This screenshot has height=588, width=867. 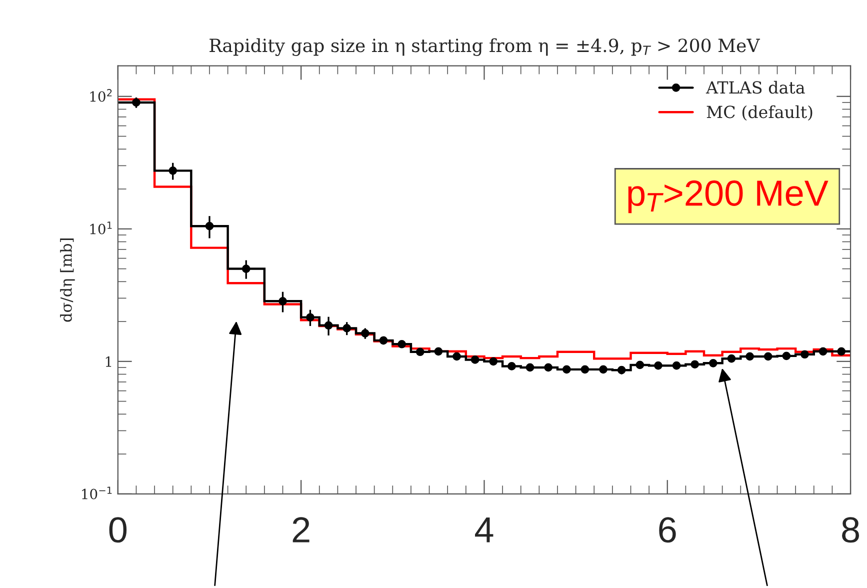 What do you see at coordinates (755, 87) in the screenshot?
I see `legend-label: ATLAS data` at bounding box center [755, 87].